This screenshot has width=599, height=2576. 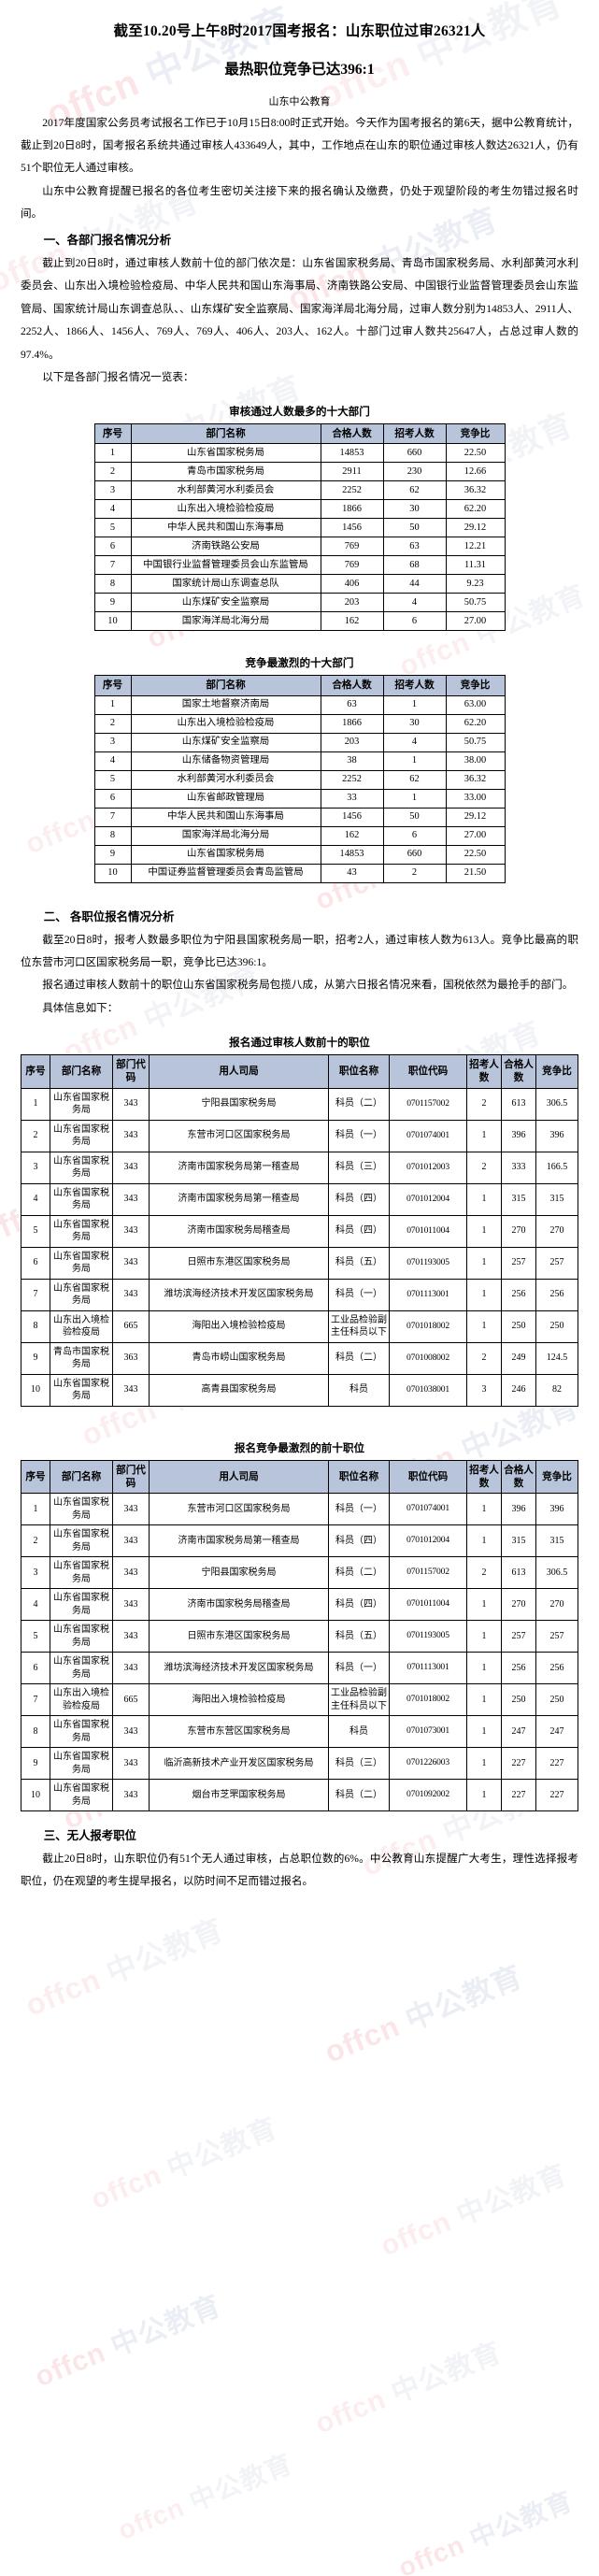 What do you see at coordinates (352, 509) in the screenshot?
I see `table-cell: 1866` at bounding box center [352, 509].